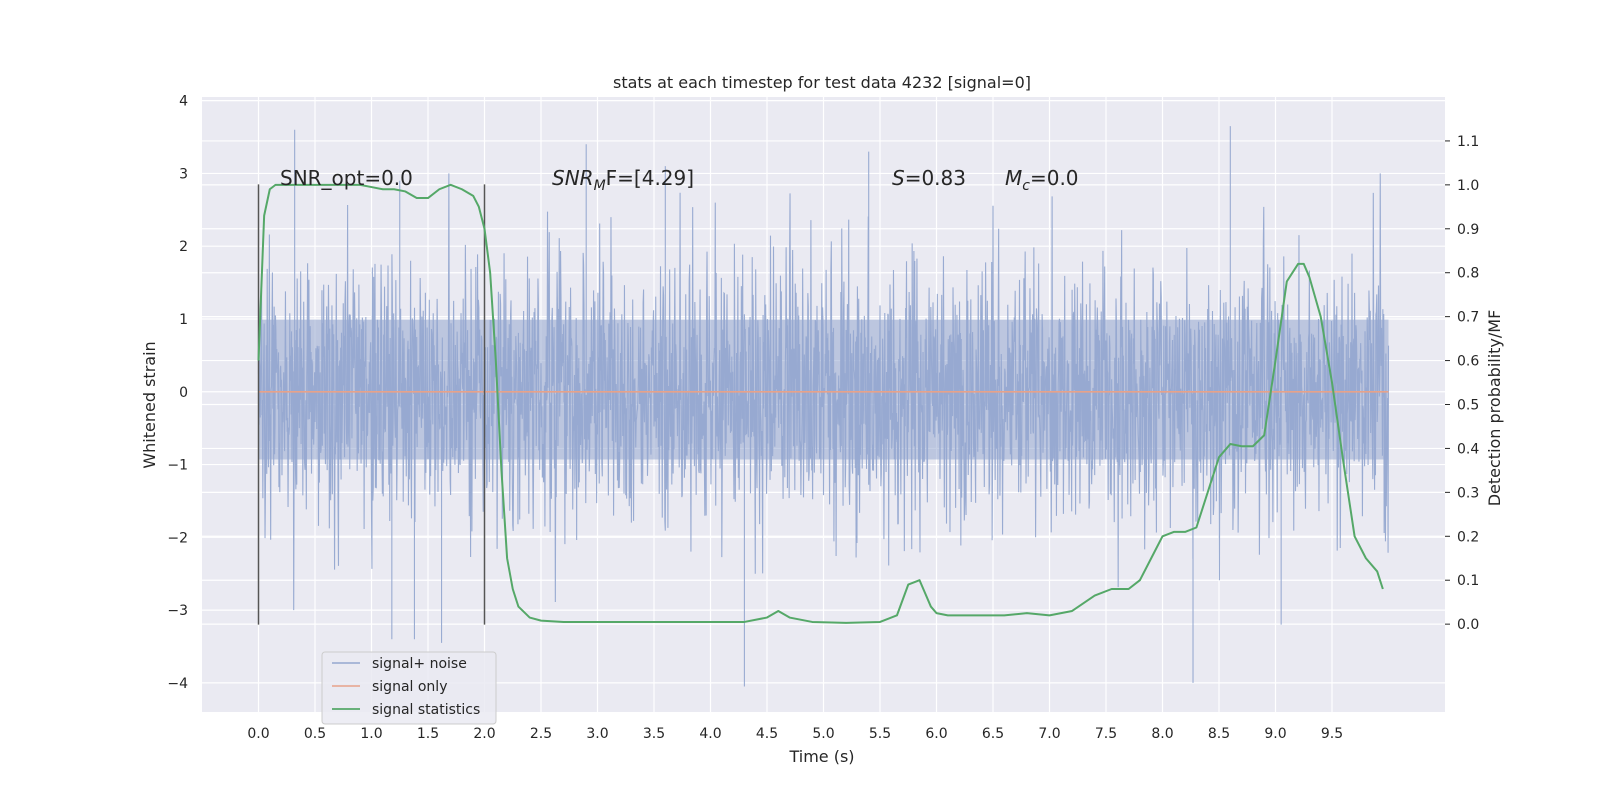  I want to click on y2-tick-label: 0.9, so click(1468, 230).